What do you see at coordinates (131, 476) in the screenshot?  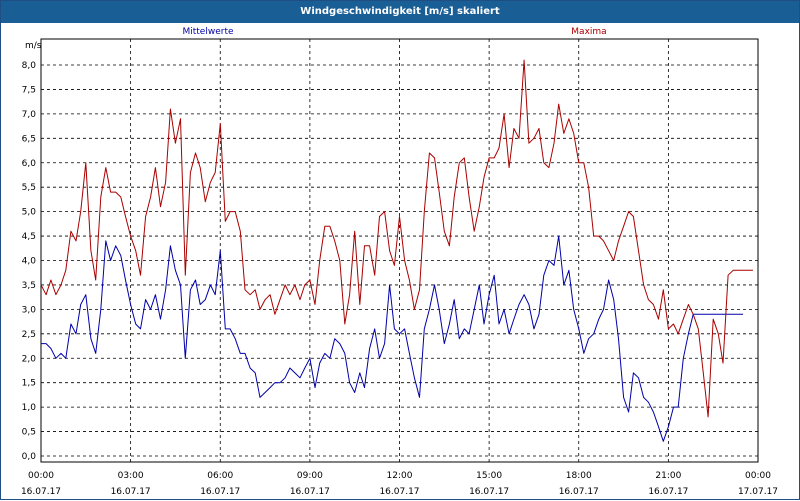 I see `x-tick-time-label: 03:00` at bounding box center [131, 476].